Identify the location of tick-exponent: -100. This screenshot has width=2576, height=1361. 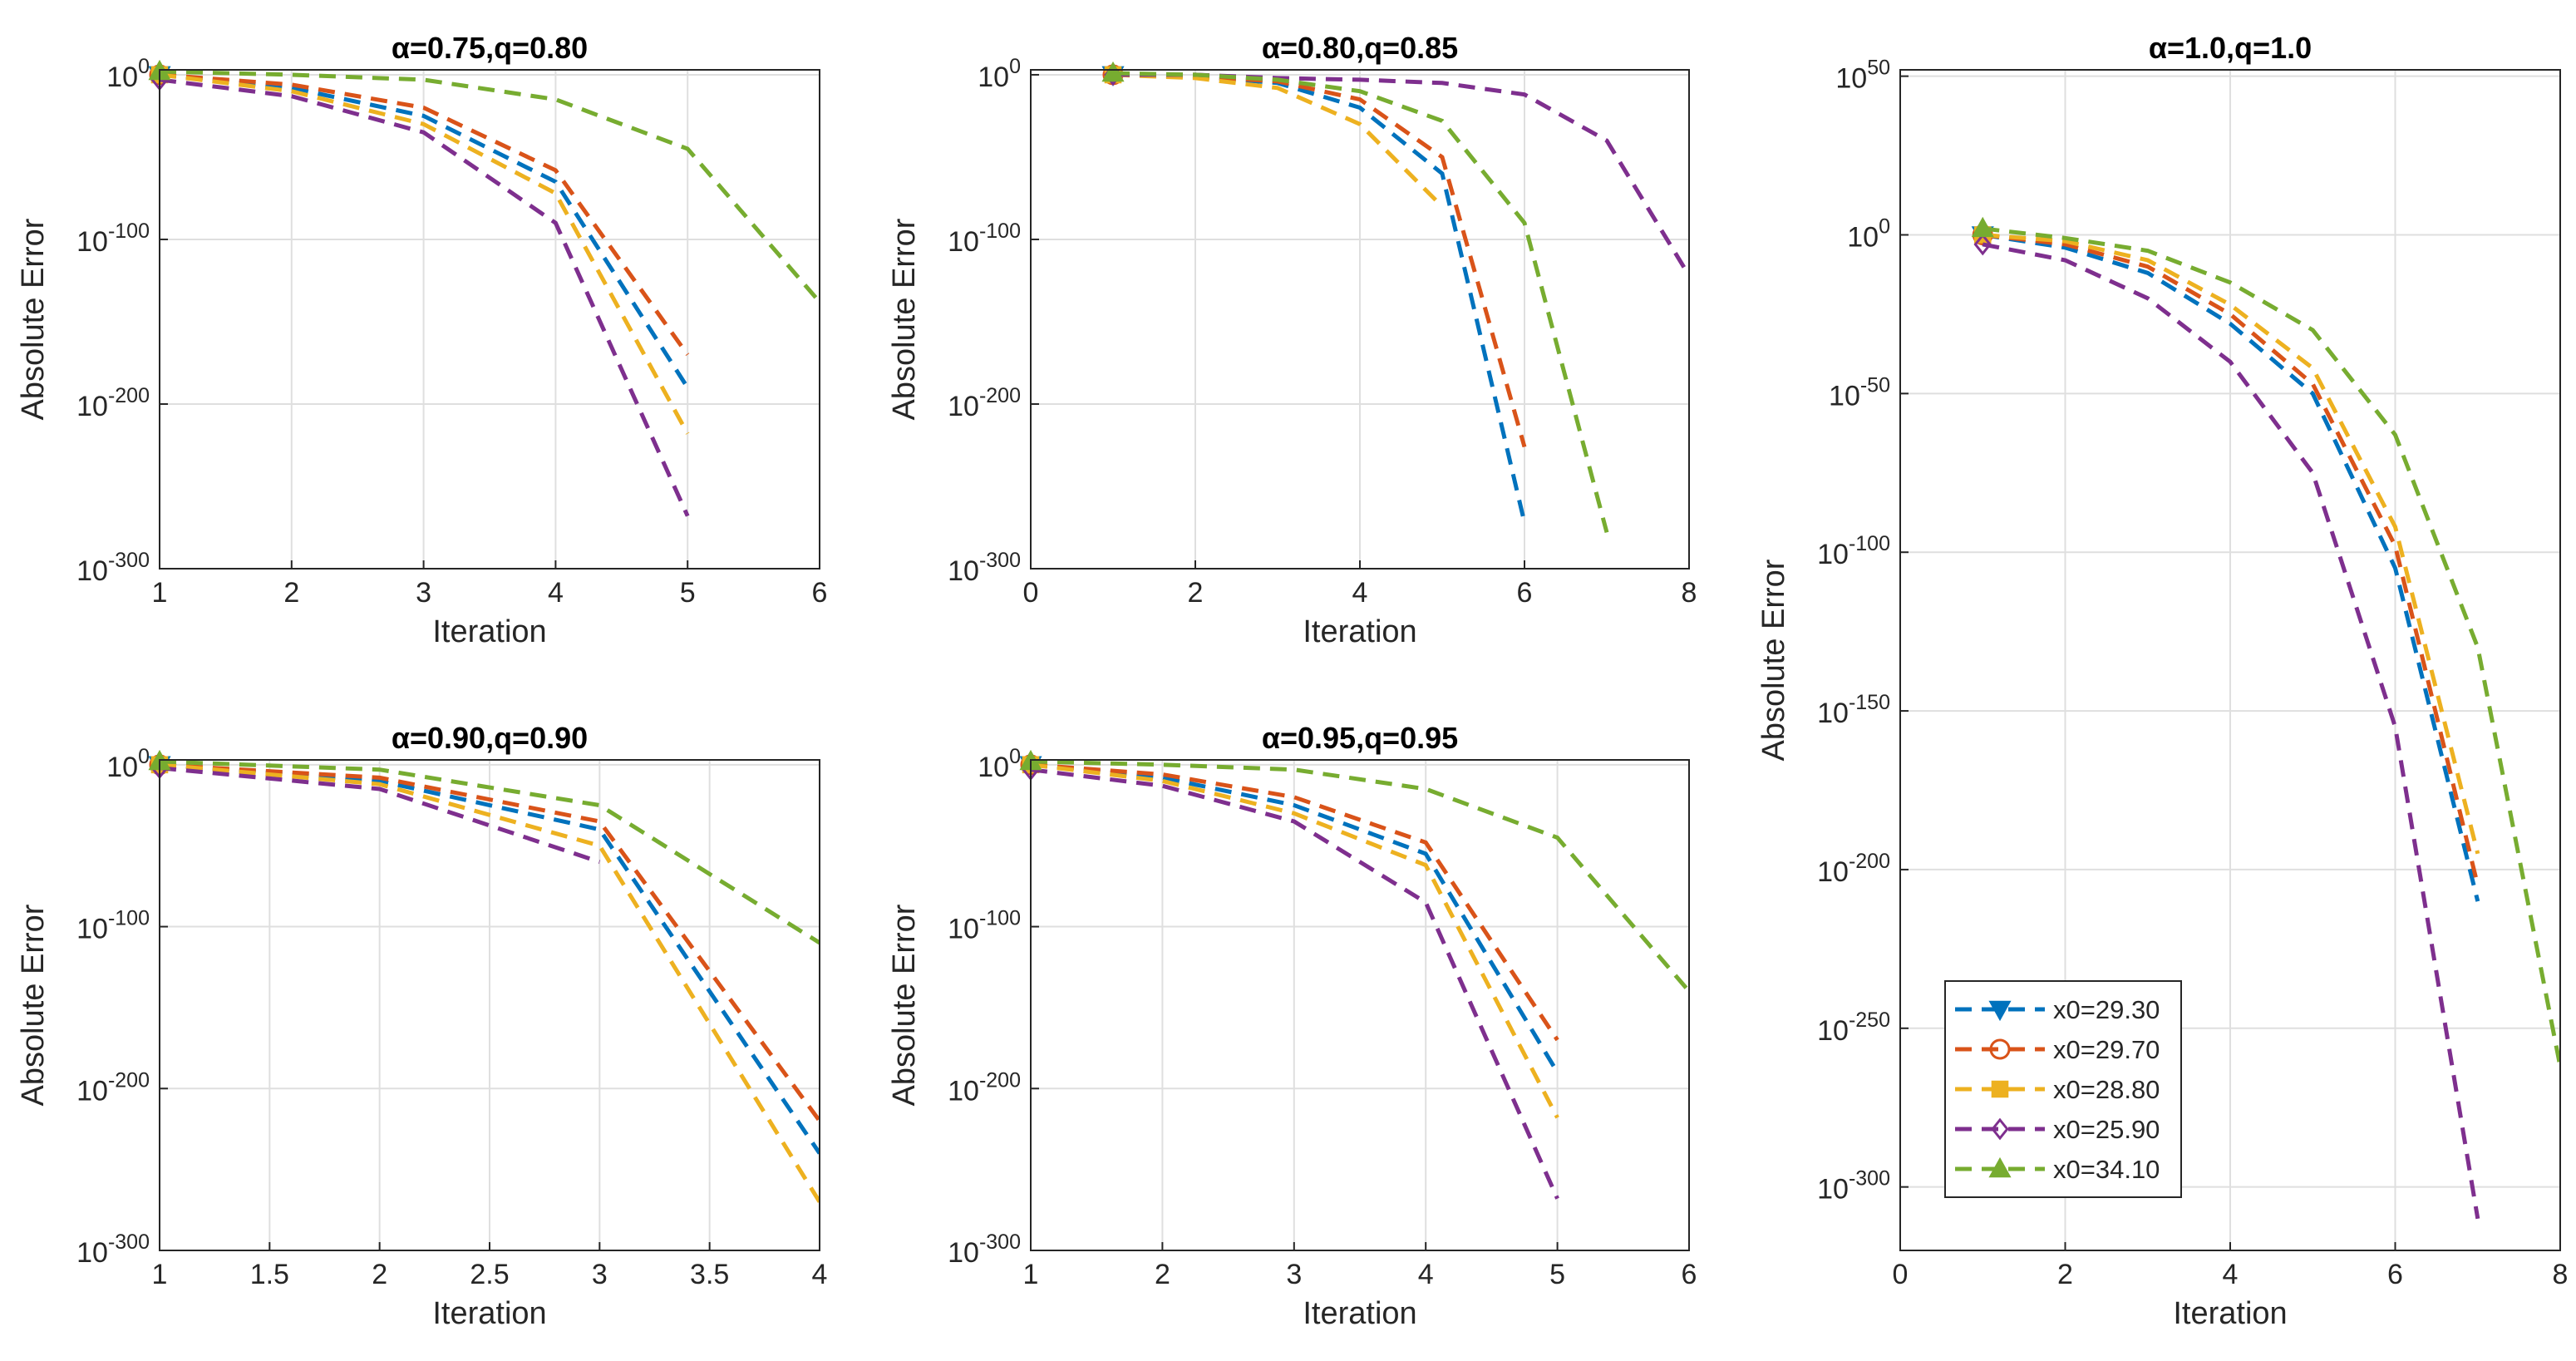
(1000, 231).